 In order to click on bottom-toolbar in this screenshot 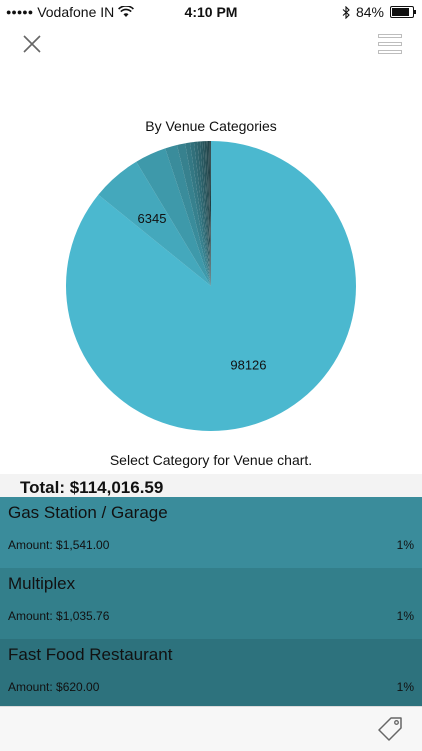, I will do `click(211, 728)`.